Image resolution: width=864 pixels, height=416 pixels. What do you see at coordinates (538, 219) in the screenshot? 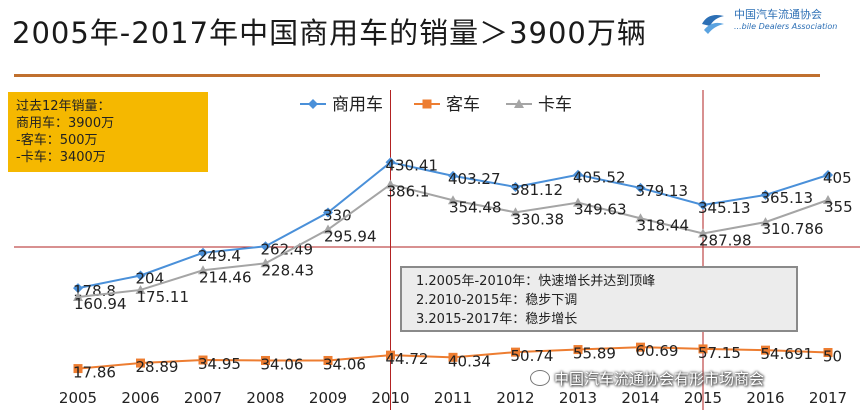
I see `data-label: 330.38` at bounding box center [538, 219].